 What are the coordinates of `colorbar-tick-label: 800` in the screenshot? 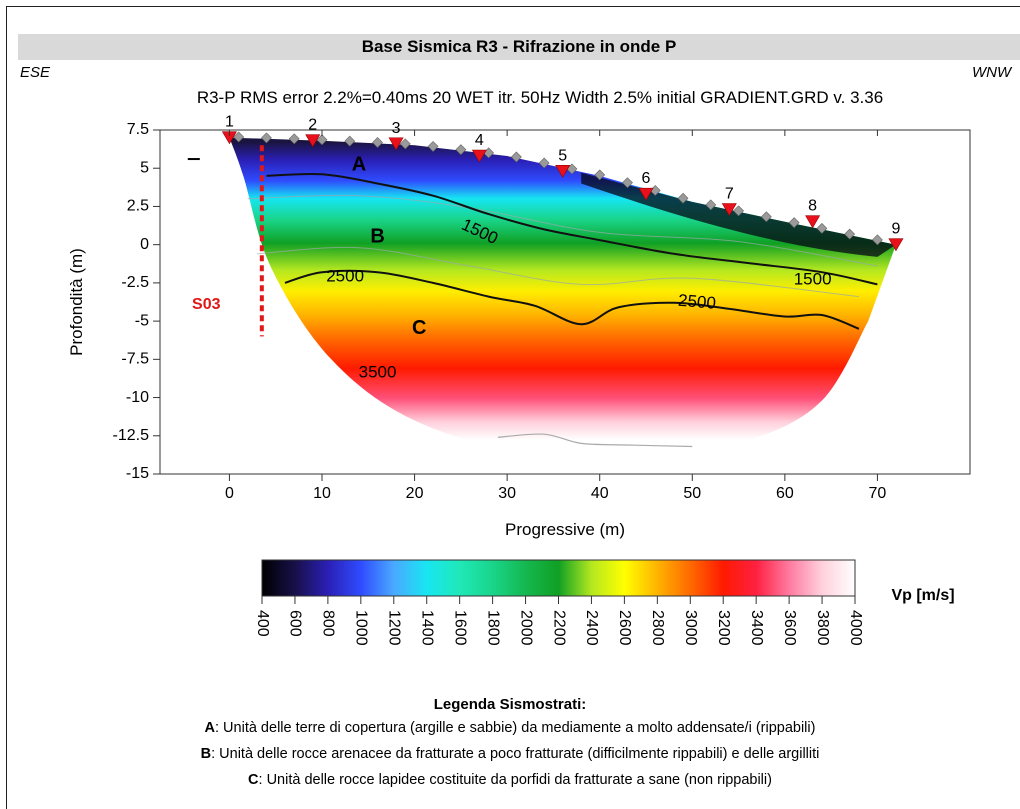 It's located at (328, 623).